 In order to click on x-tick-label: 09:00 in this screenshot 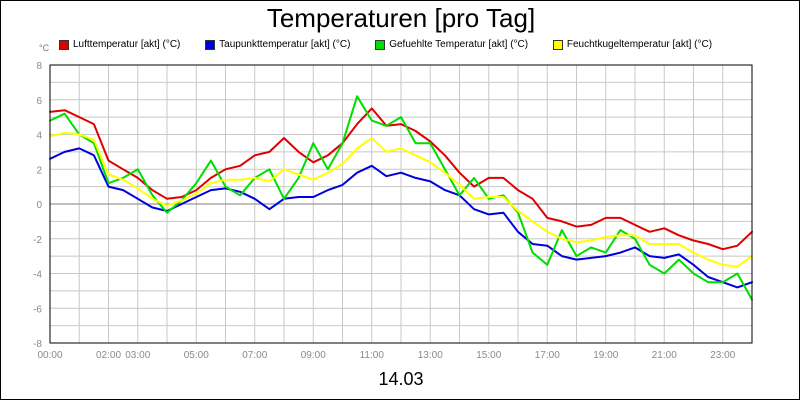, I will do `click(313, 355)`.